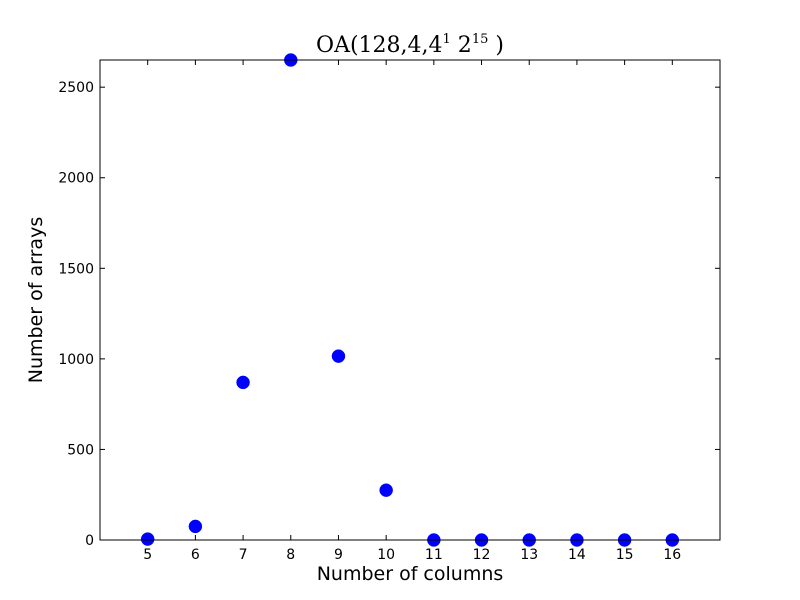  I want to click on title-suffix: ), so click(496, 45).